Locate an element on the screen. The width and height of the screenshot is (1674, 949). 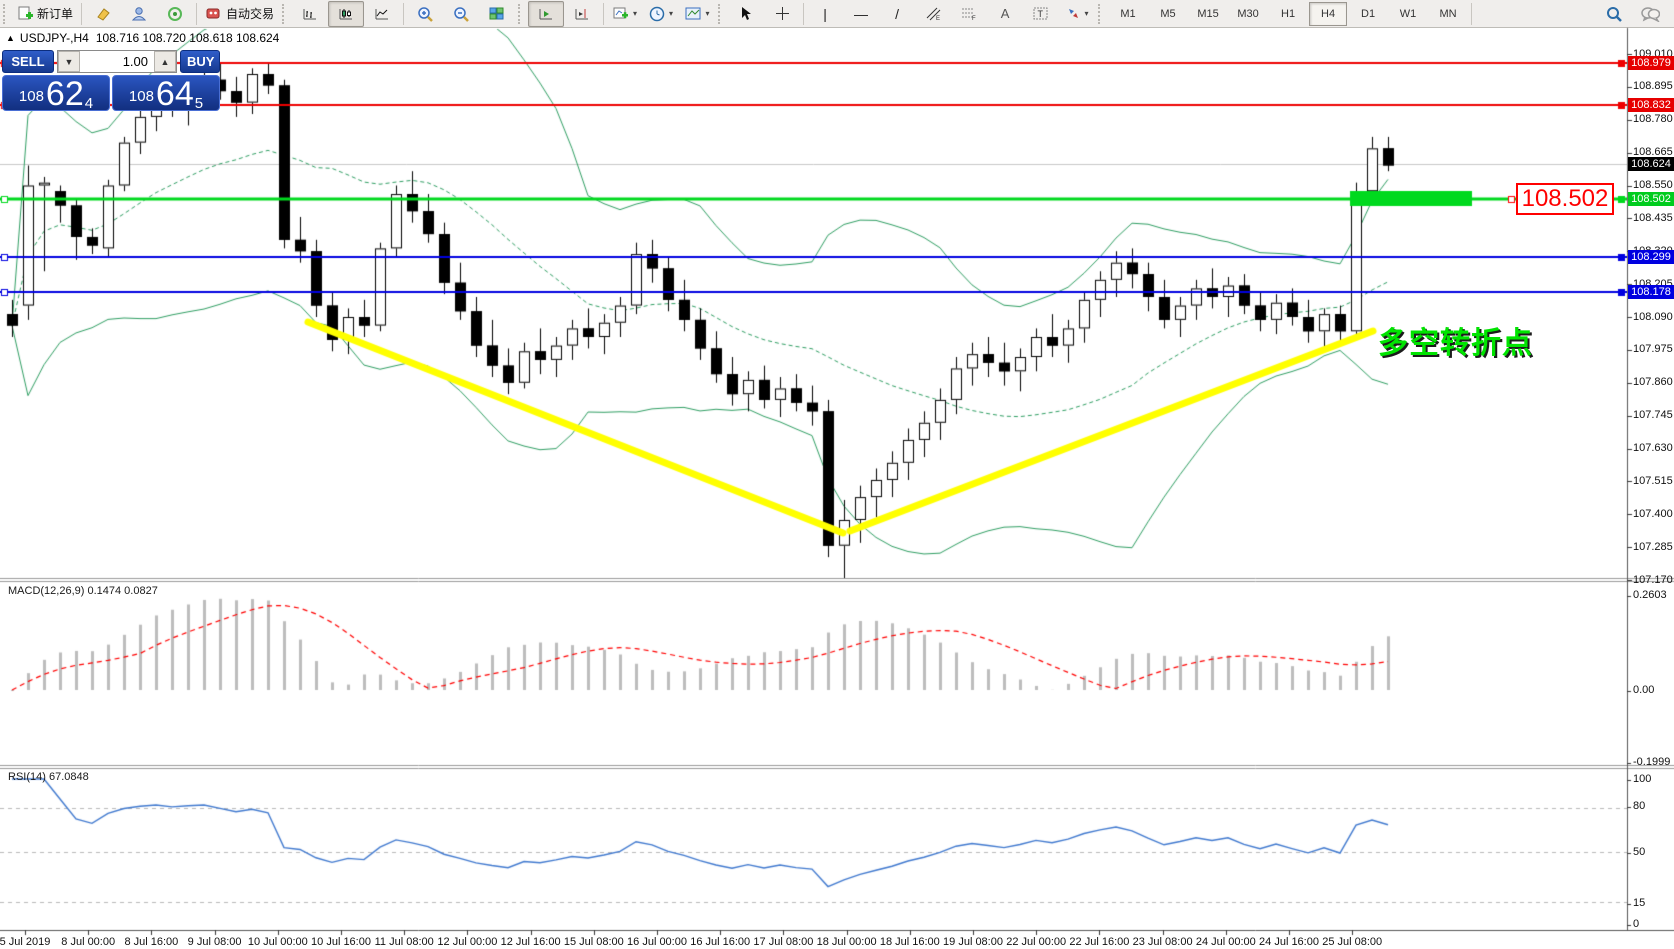
time-tick-label: 16 Jul 16:00 is located at coordinates (720, 942).